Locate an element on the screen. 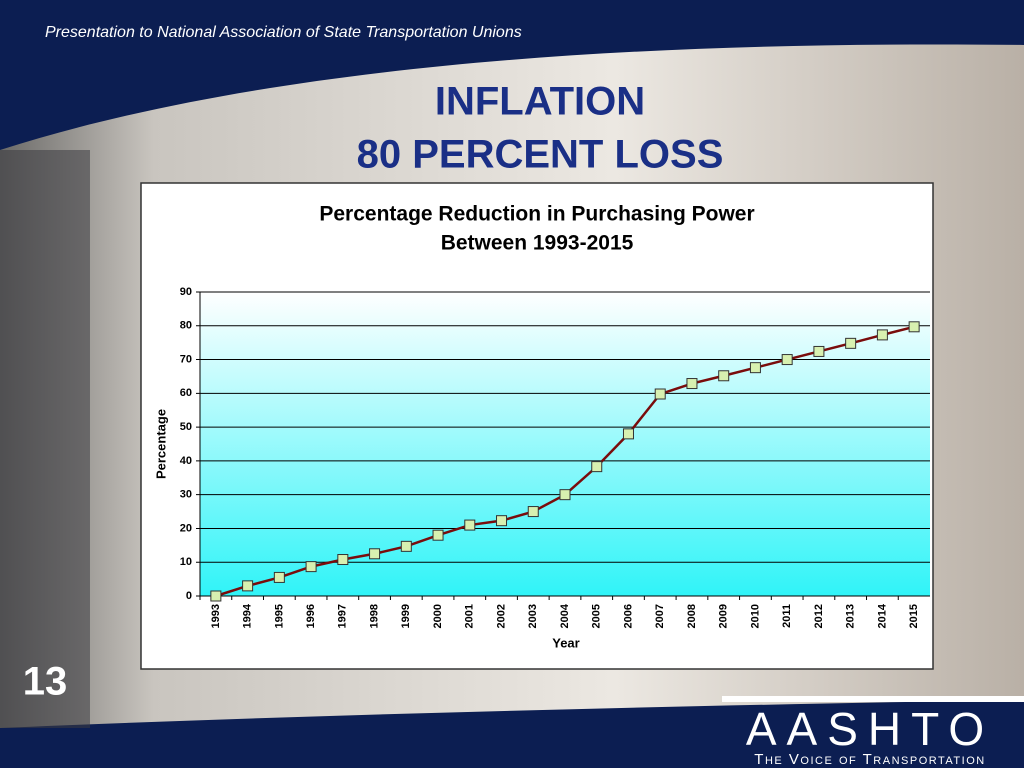  x-tick-label: 2006 is located at coordinates (628, 616).